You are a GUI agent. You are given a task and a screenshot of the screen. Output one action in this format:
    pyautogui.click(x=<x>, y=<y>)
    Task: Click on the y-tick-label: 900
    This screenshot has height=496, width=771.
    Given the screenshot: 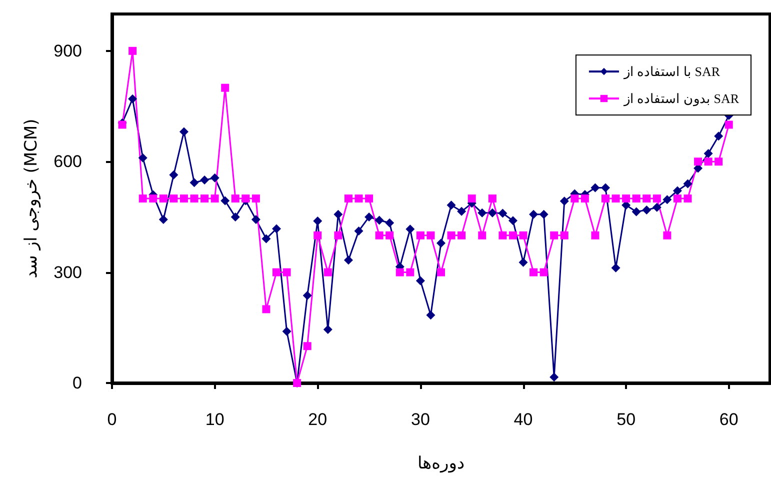 What is the action you would take?
    pyautogui.click(x=68, y=50)
    